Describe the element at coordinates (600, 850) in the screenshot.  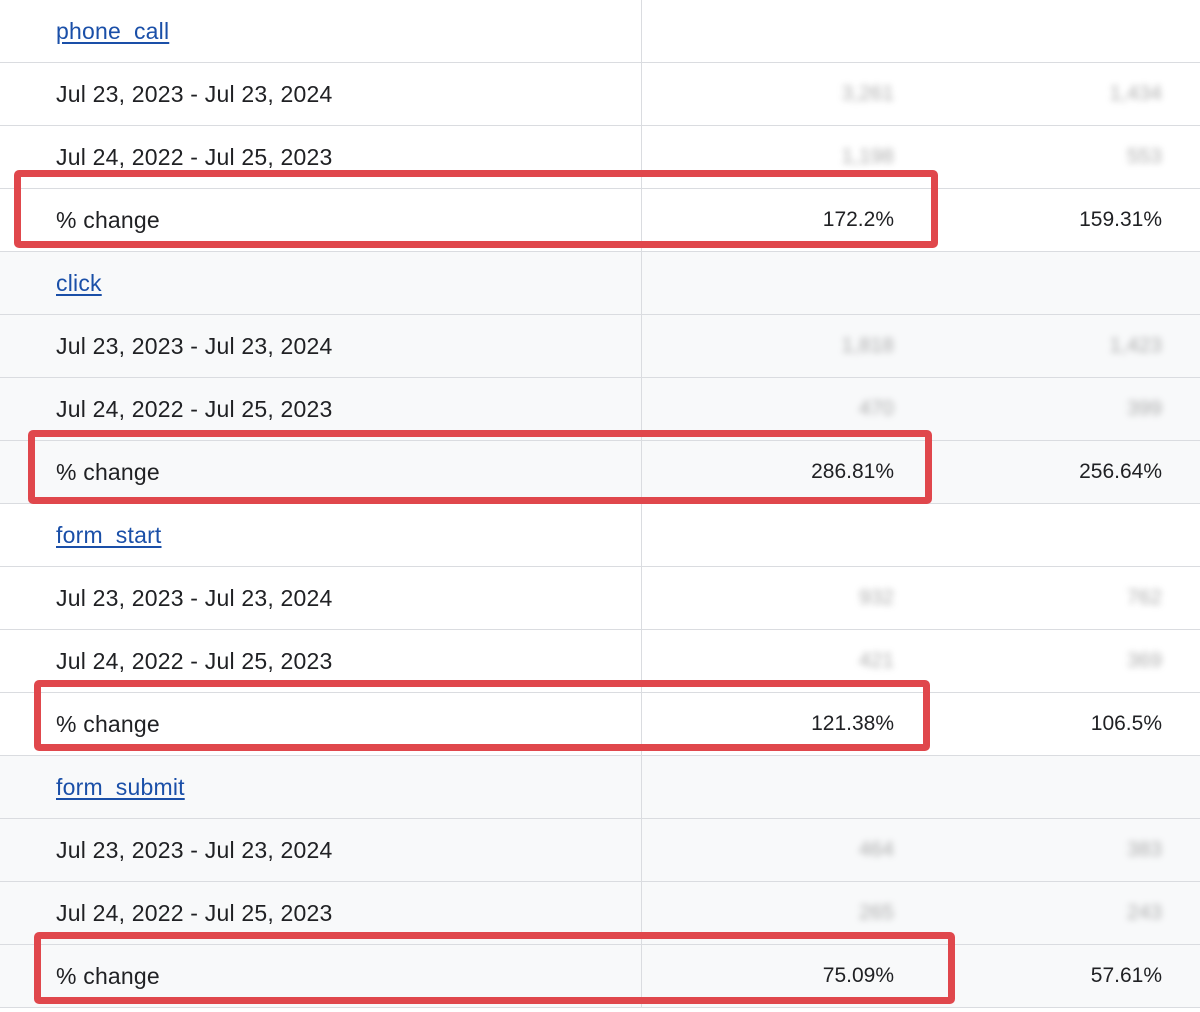
I see `table-row: Jul 23, 2023 - Jul 23, 2024 464 383` at that location.